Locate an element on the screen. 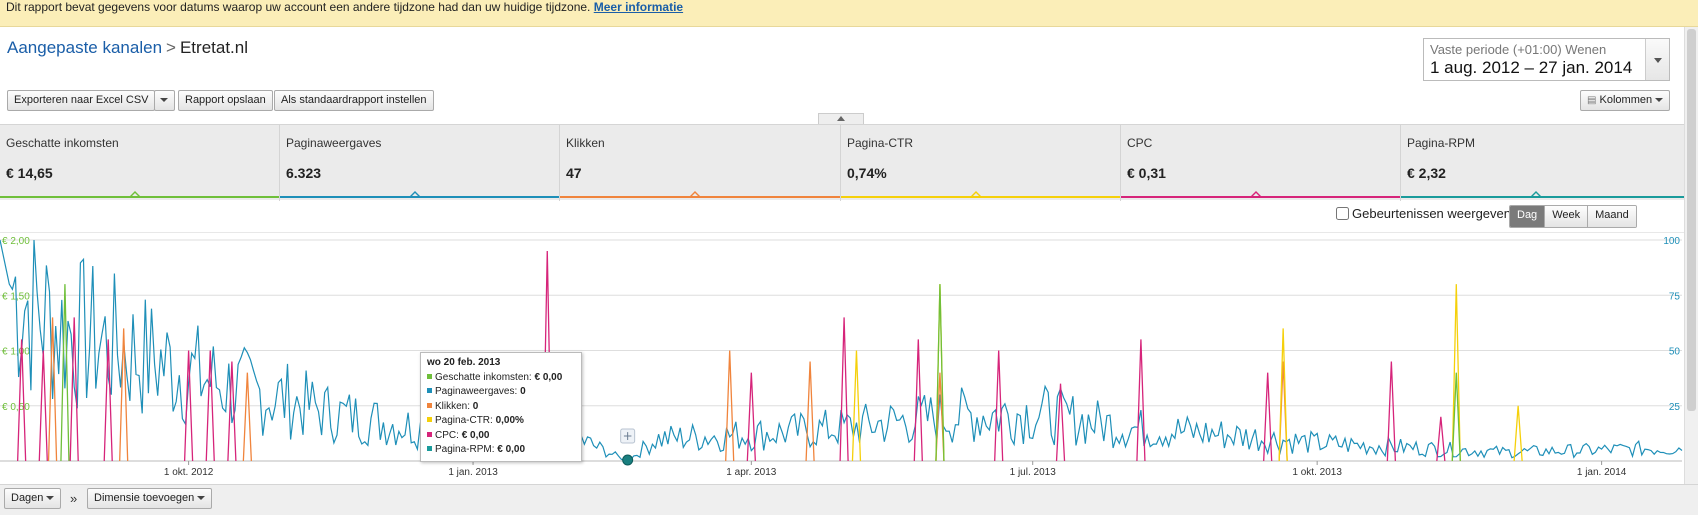  metric-value: 0,74% is located at coordinates (867, 173).